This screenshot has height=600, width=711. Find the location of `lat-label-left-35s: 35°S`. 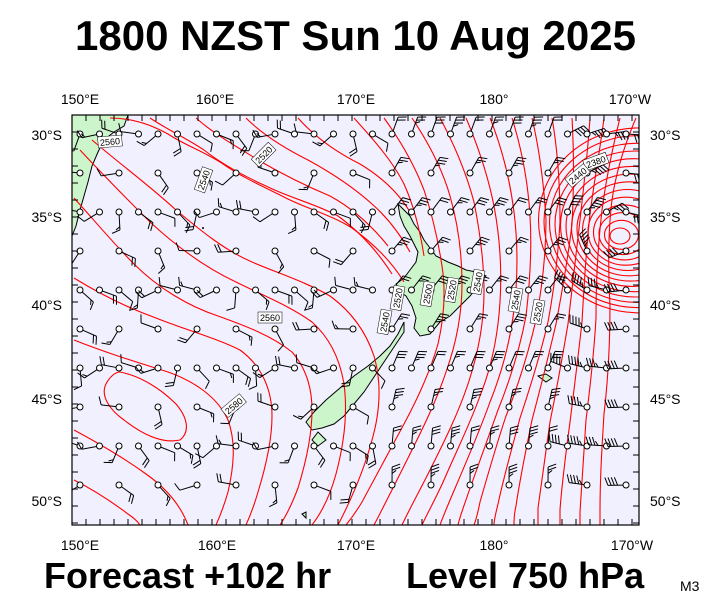

lat-label-left-35s: 35°S is located at coordinates (46, 217).